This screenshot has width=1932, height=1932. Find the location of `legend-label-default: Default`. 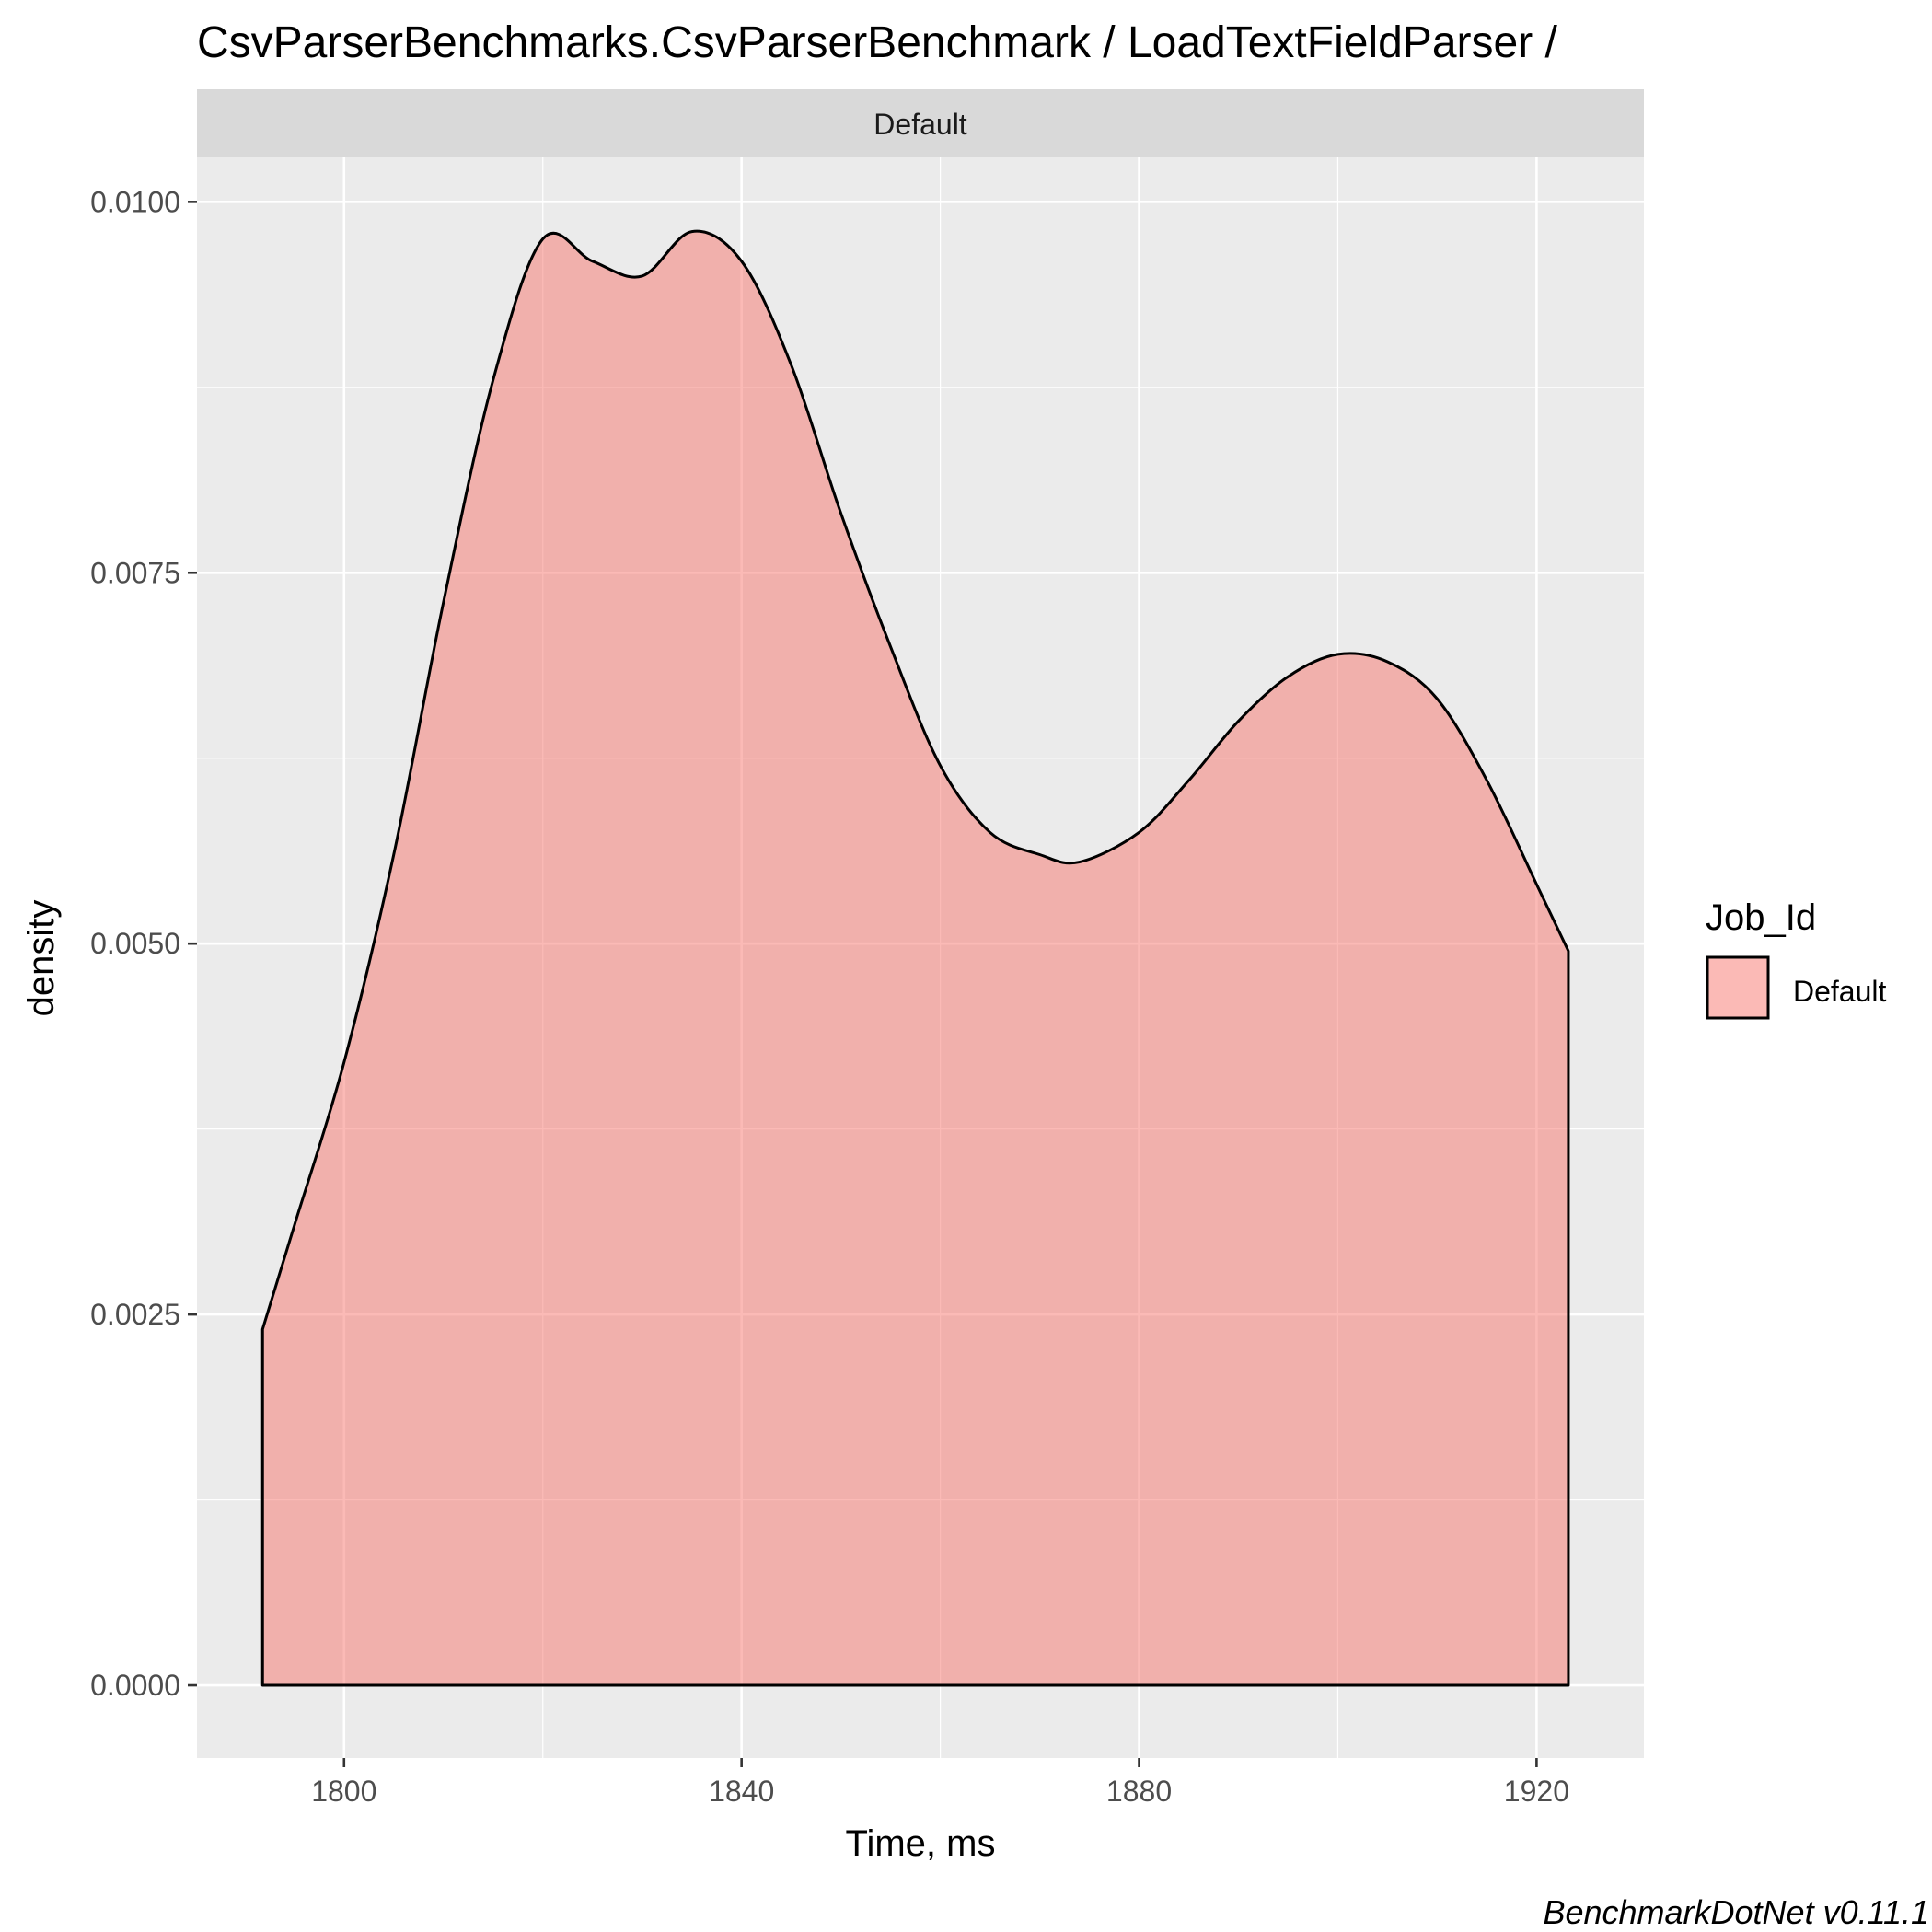

legend-label-default: Default is located at coordinates (1840, 992).